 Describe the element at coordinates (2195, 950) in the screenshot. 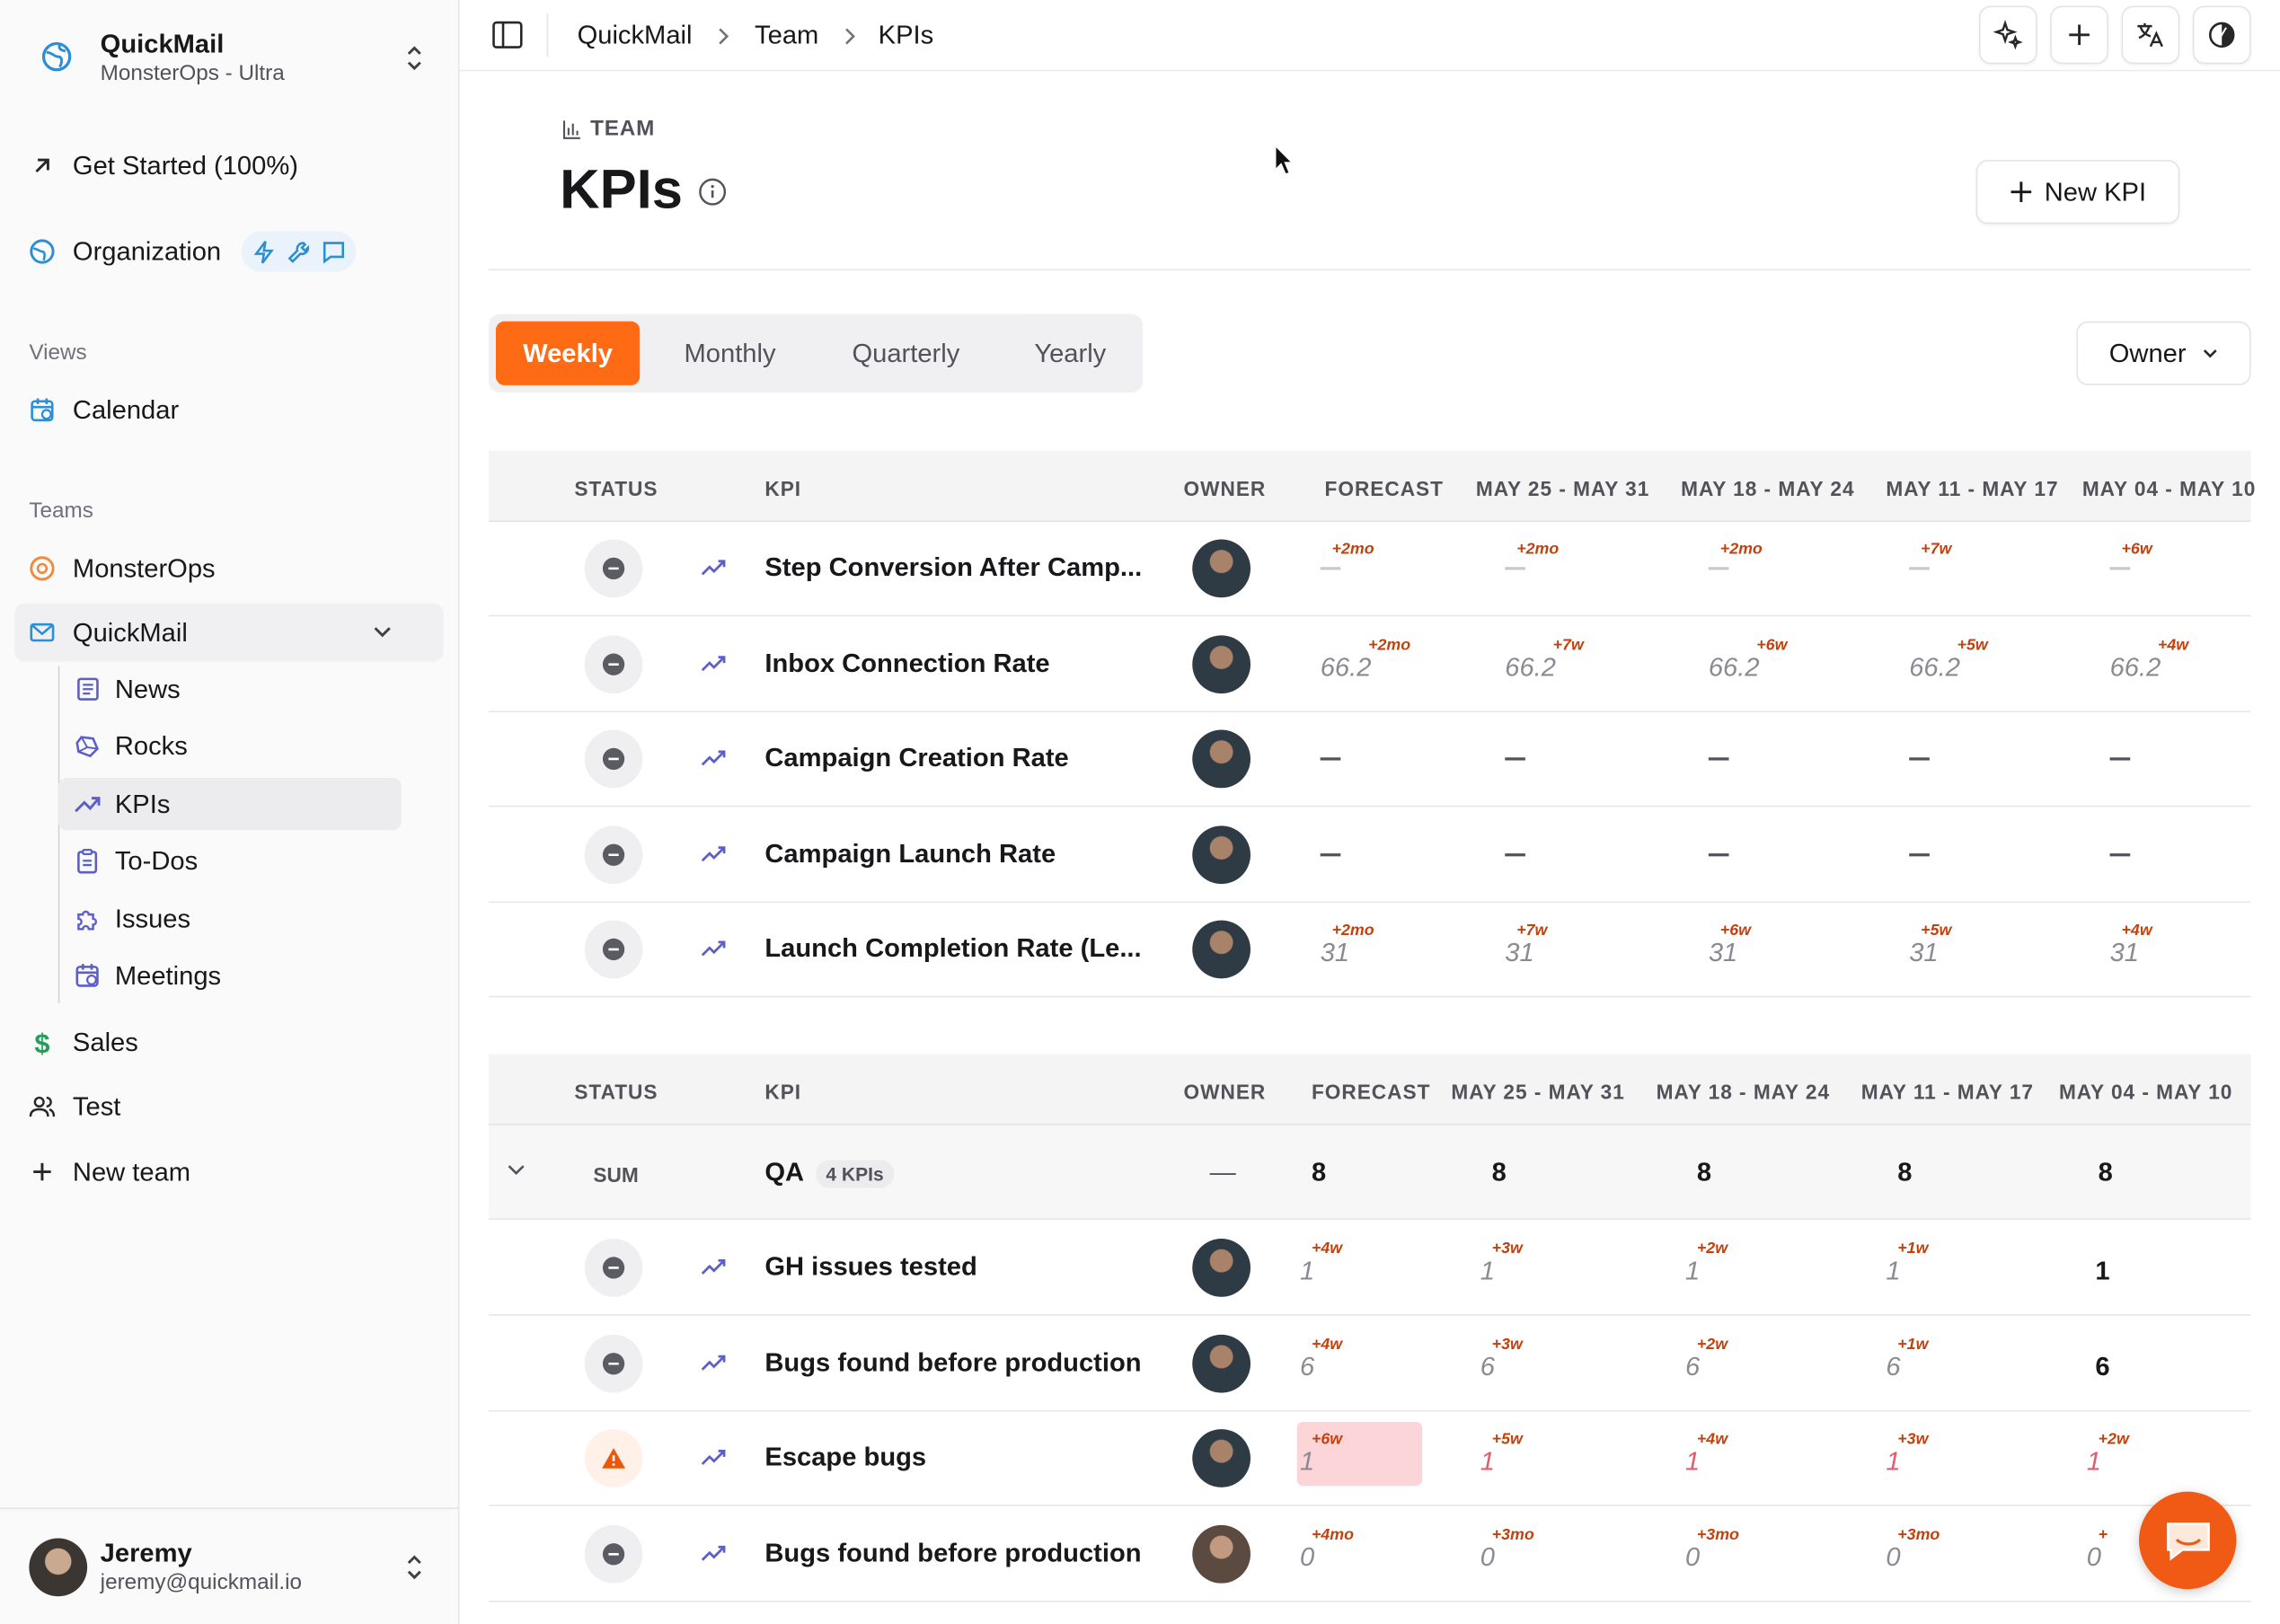

I see `kpi-value-cell: 31 +4w` at that location.